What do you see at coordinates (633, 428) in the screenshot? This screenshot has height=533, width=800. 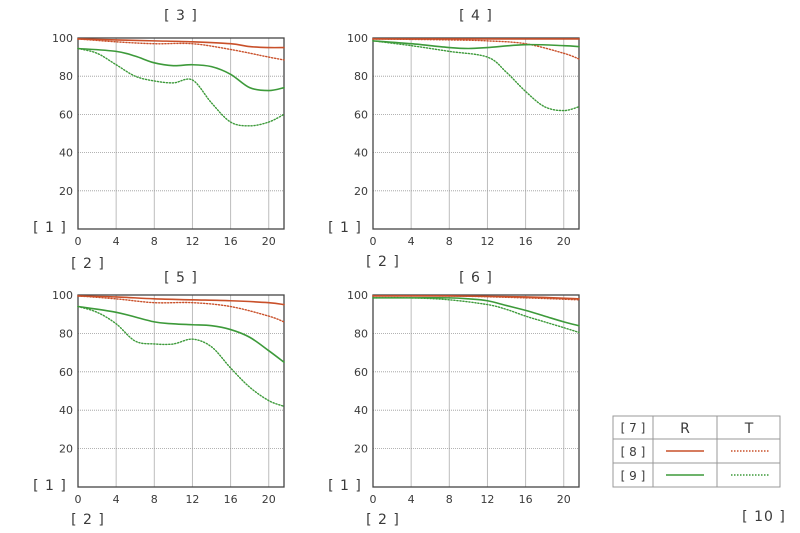 I see `legend-corner-label: [ 7 ]` at bounding box center [633, 428].